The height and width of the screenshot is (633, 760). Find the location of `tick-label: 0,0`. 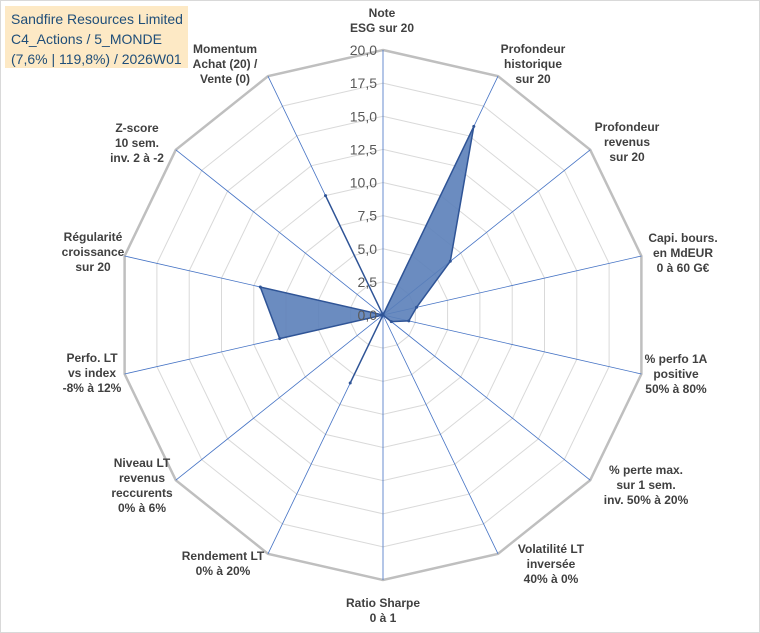

tick-label: 0,0 is located at coordinates (368, 315).